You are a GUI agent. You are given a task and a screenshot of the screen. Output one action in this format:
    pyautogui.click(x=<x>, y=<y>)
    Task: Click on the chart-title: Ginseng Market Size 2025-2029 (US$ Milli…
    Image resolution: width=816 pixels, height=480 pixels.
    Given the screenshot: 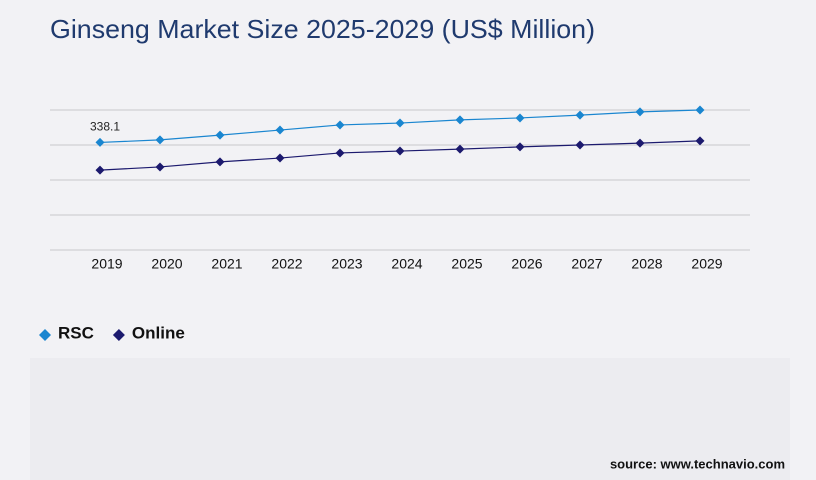 What is the action you would take?
    pyautogui.click(x=322, y=29)
    